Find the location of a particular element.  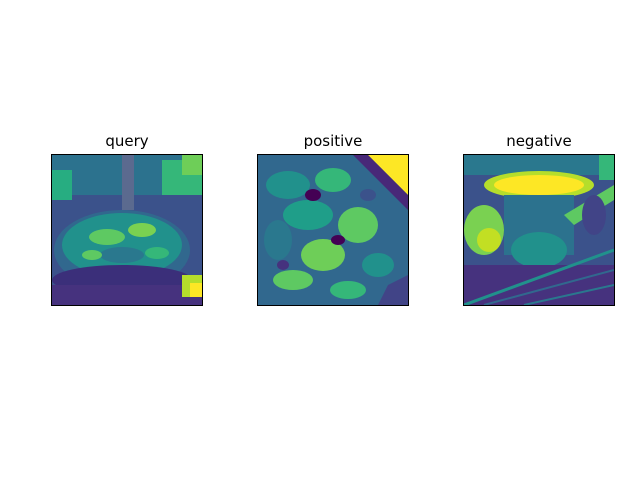

negative-panel: negative is located at coordinates (539, 218).